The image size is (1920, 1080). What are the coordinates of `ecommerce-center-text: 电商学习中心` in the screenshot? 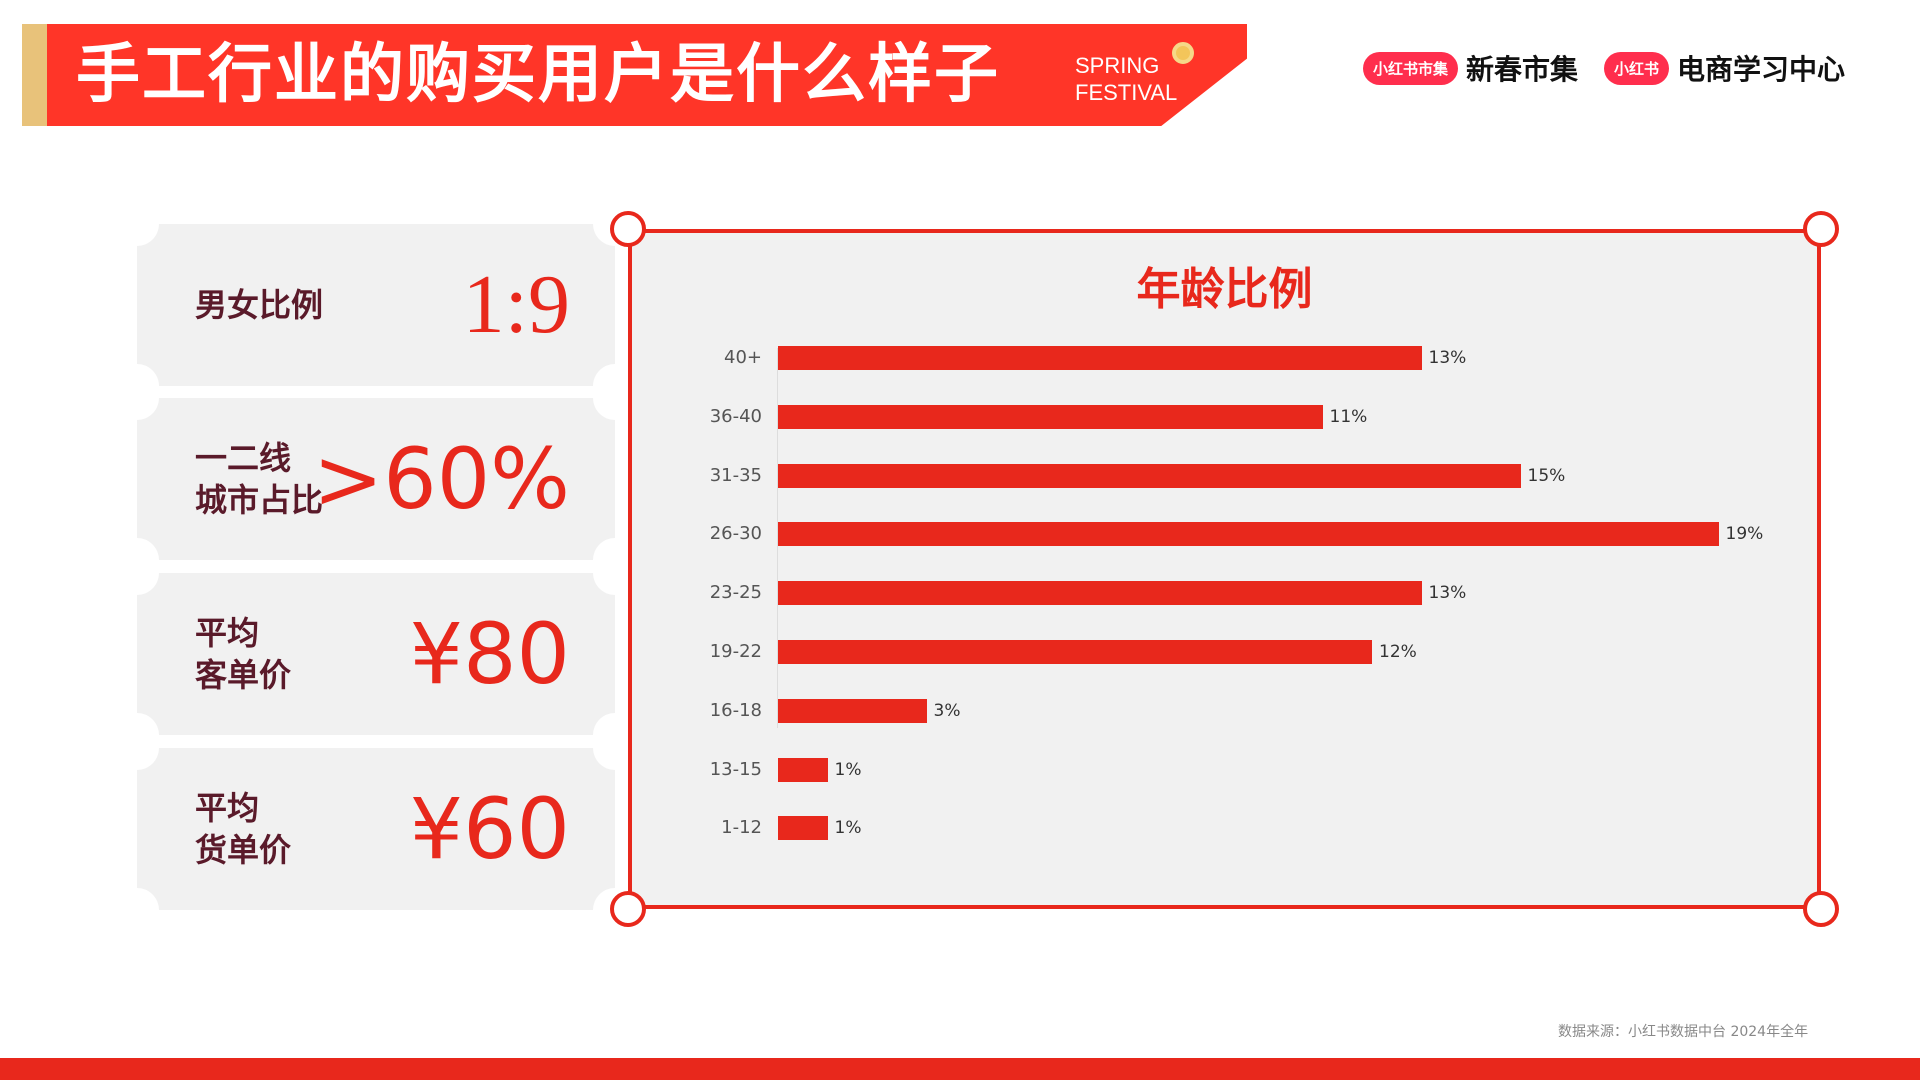 It's located at (1761, 69).